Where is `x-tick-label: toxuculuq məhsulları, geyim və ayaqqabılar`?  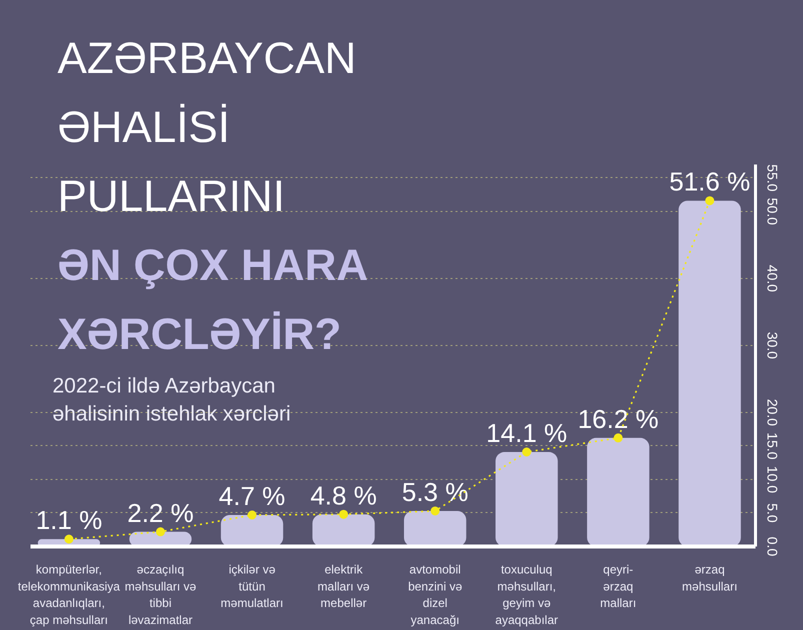 x-tick-label: toxuculuq məhsulları, geyim və ayaqqabılar is located at coordinates (526, 594).